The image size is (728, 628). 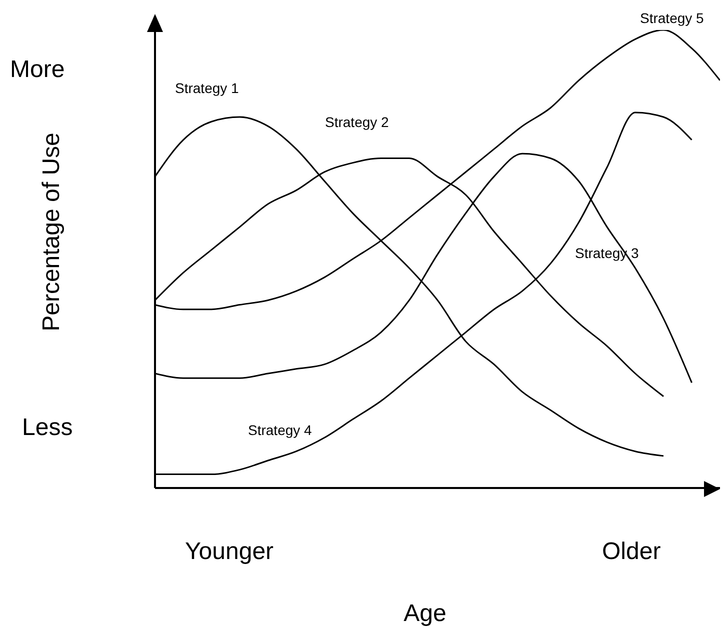 What do you see at coordinates (47, 428) in the screenshot?
I see `text: Less` at bounding box center [47, 428].